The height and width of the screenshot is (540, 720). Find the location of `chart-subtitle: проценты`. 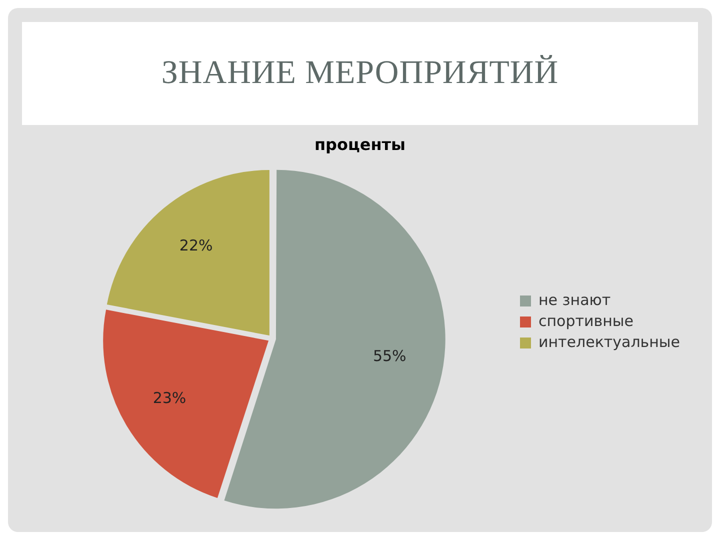

chart-subtitle: проценты is located at coordinates (360, 144).